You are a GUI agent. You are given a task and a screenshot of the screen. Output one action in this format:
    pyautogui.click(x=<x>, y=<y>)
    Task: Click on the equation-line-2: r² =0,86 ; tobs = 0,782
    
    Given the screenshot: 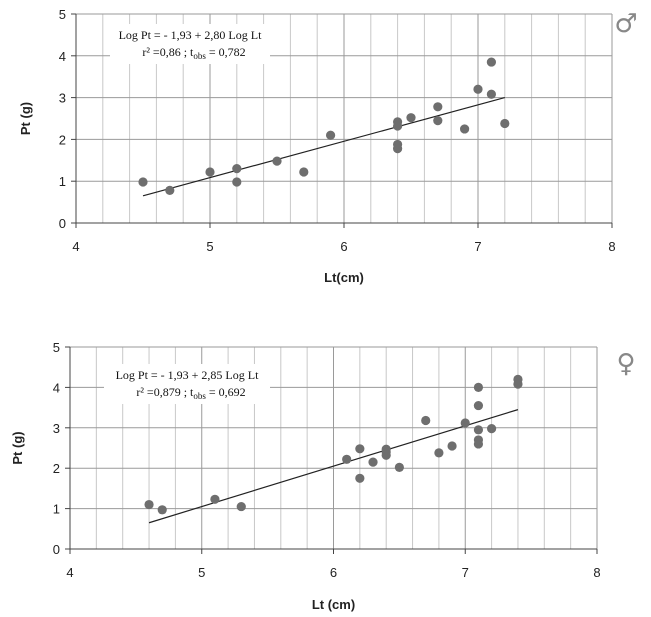 What is the action you would take?
    pyautogui.click(x=193, y=53)
    